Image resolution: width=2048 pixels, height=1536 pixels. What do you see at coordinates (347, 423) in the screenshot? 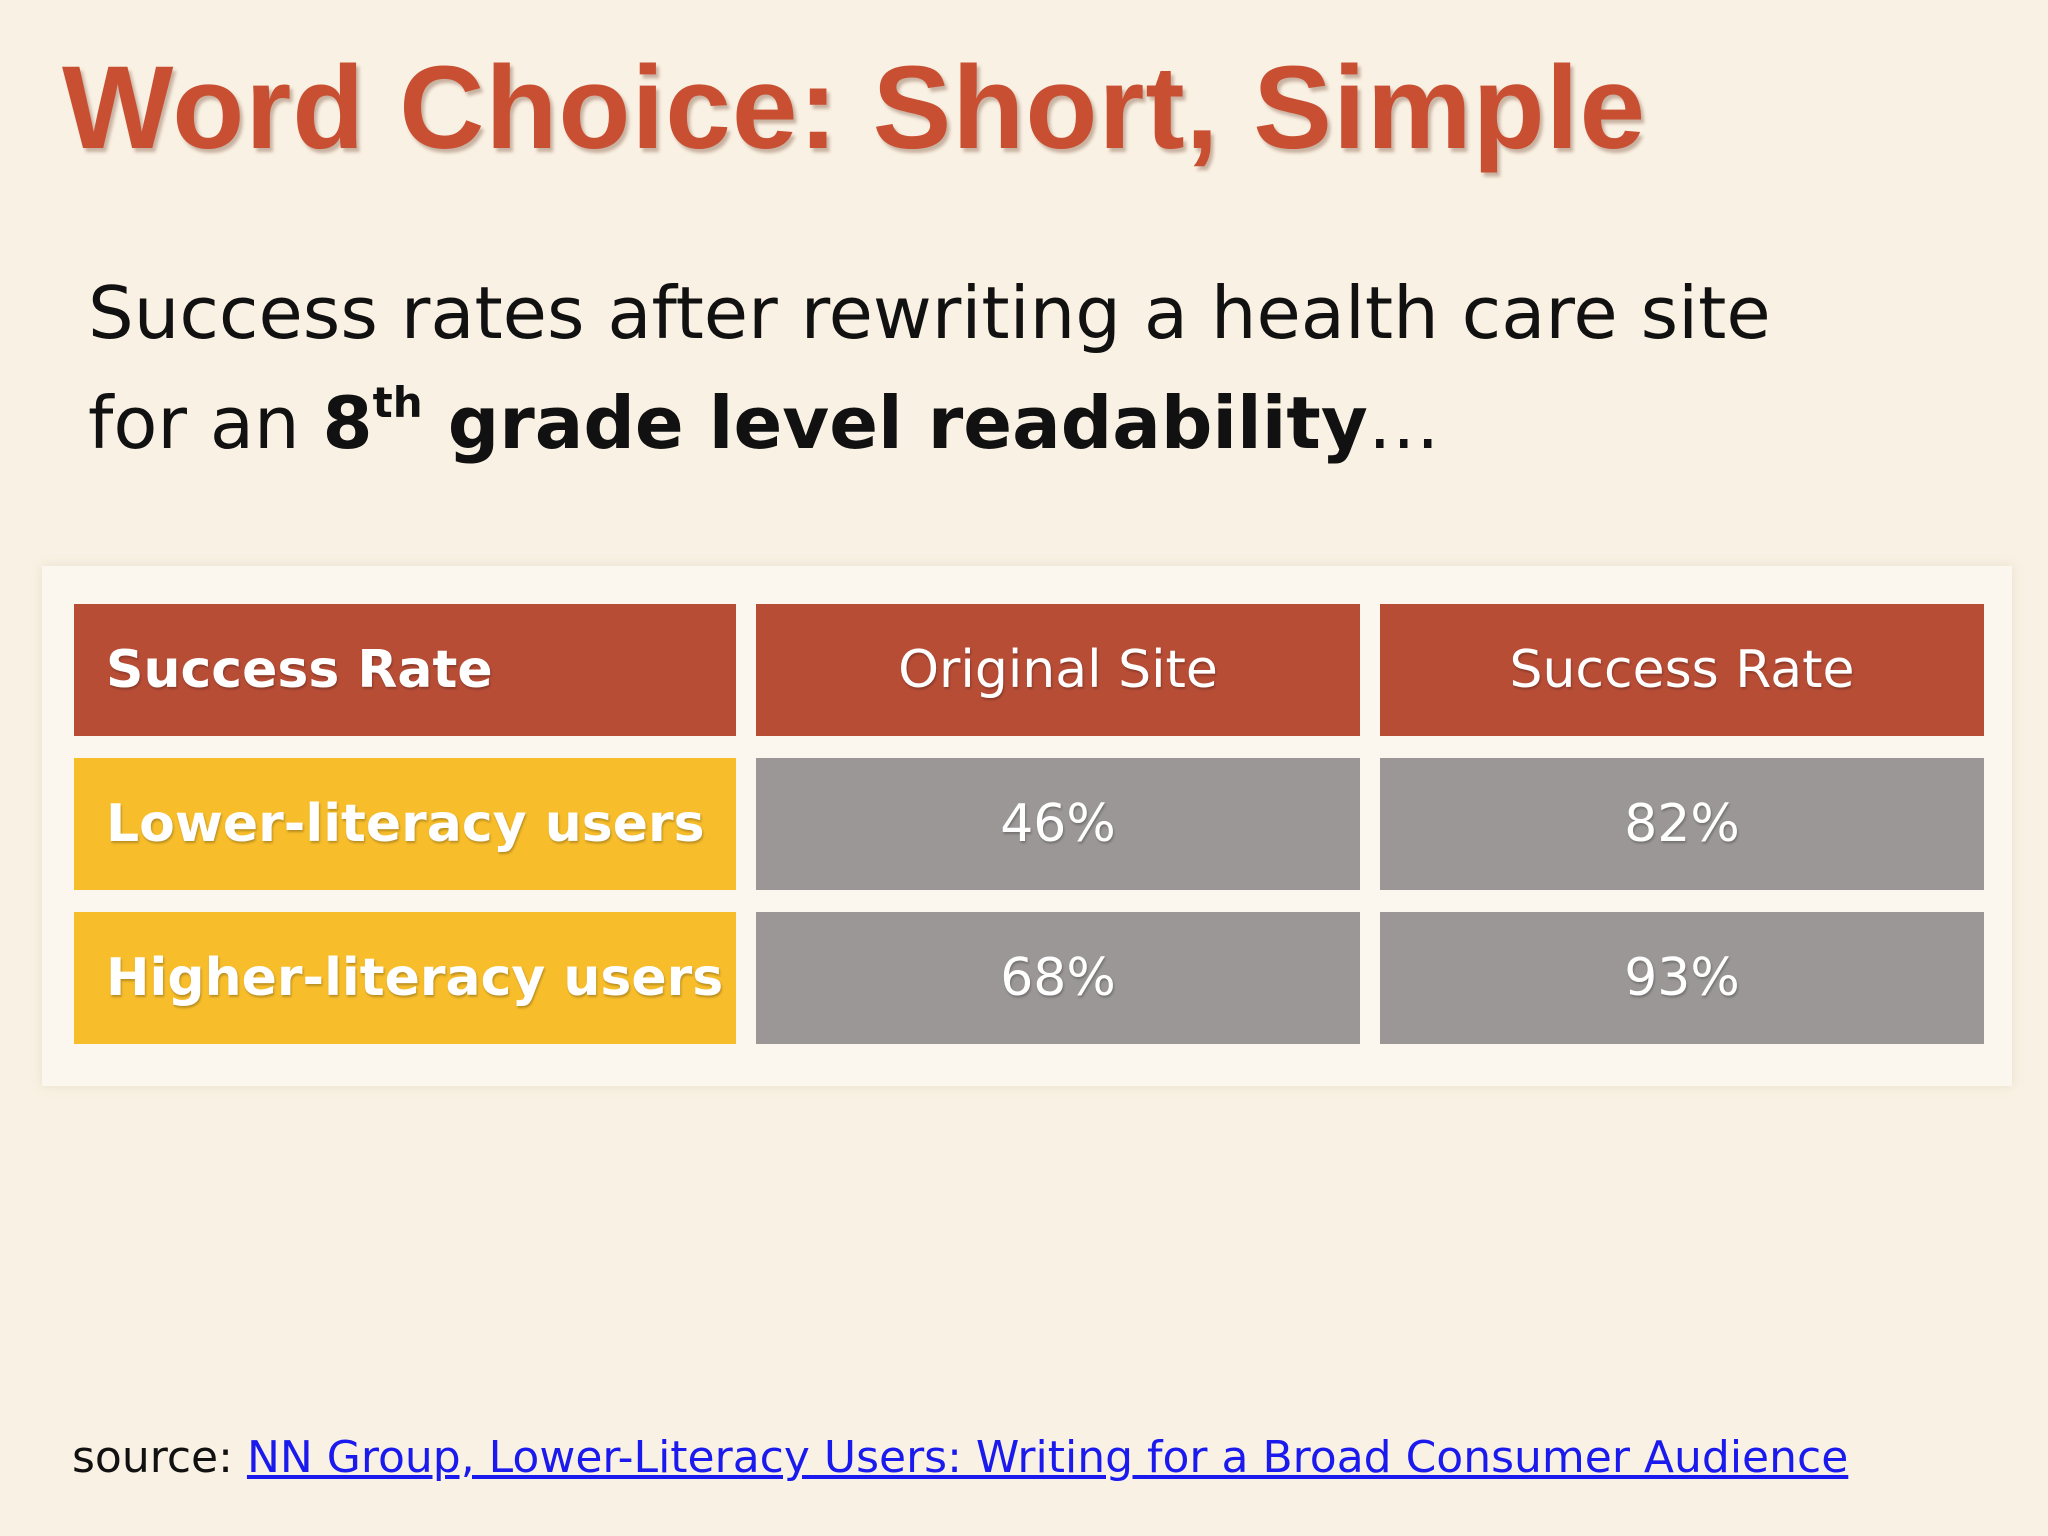
I see `grade-number: 8` at bounding box center [347, 423].